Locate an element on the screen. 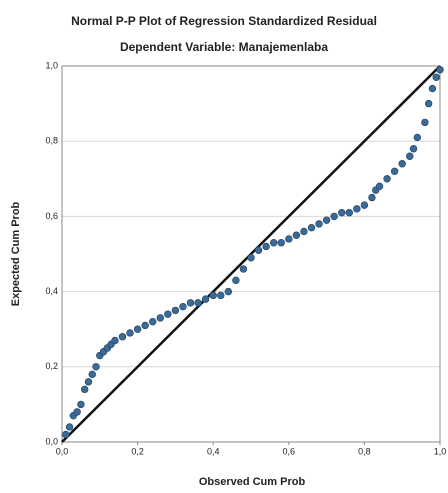 This screenshot has height=493, width=448. y-tick-label: 1,0 is located at coordinates (51, 65).